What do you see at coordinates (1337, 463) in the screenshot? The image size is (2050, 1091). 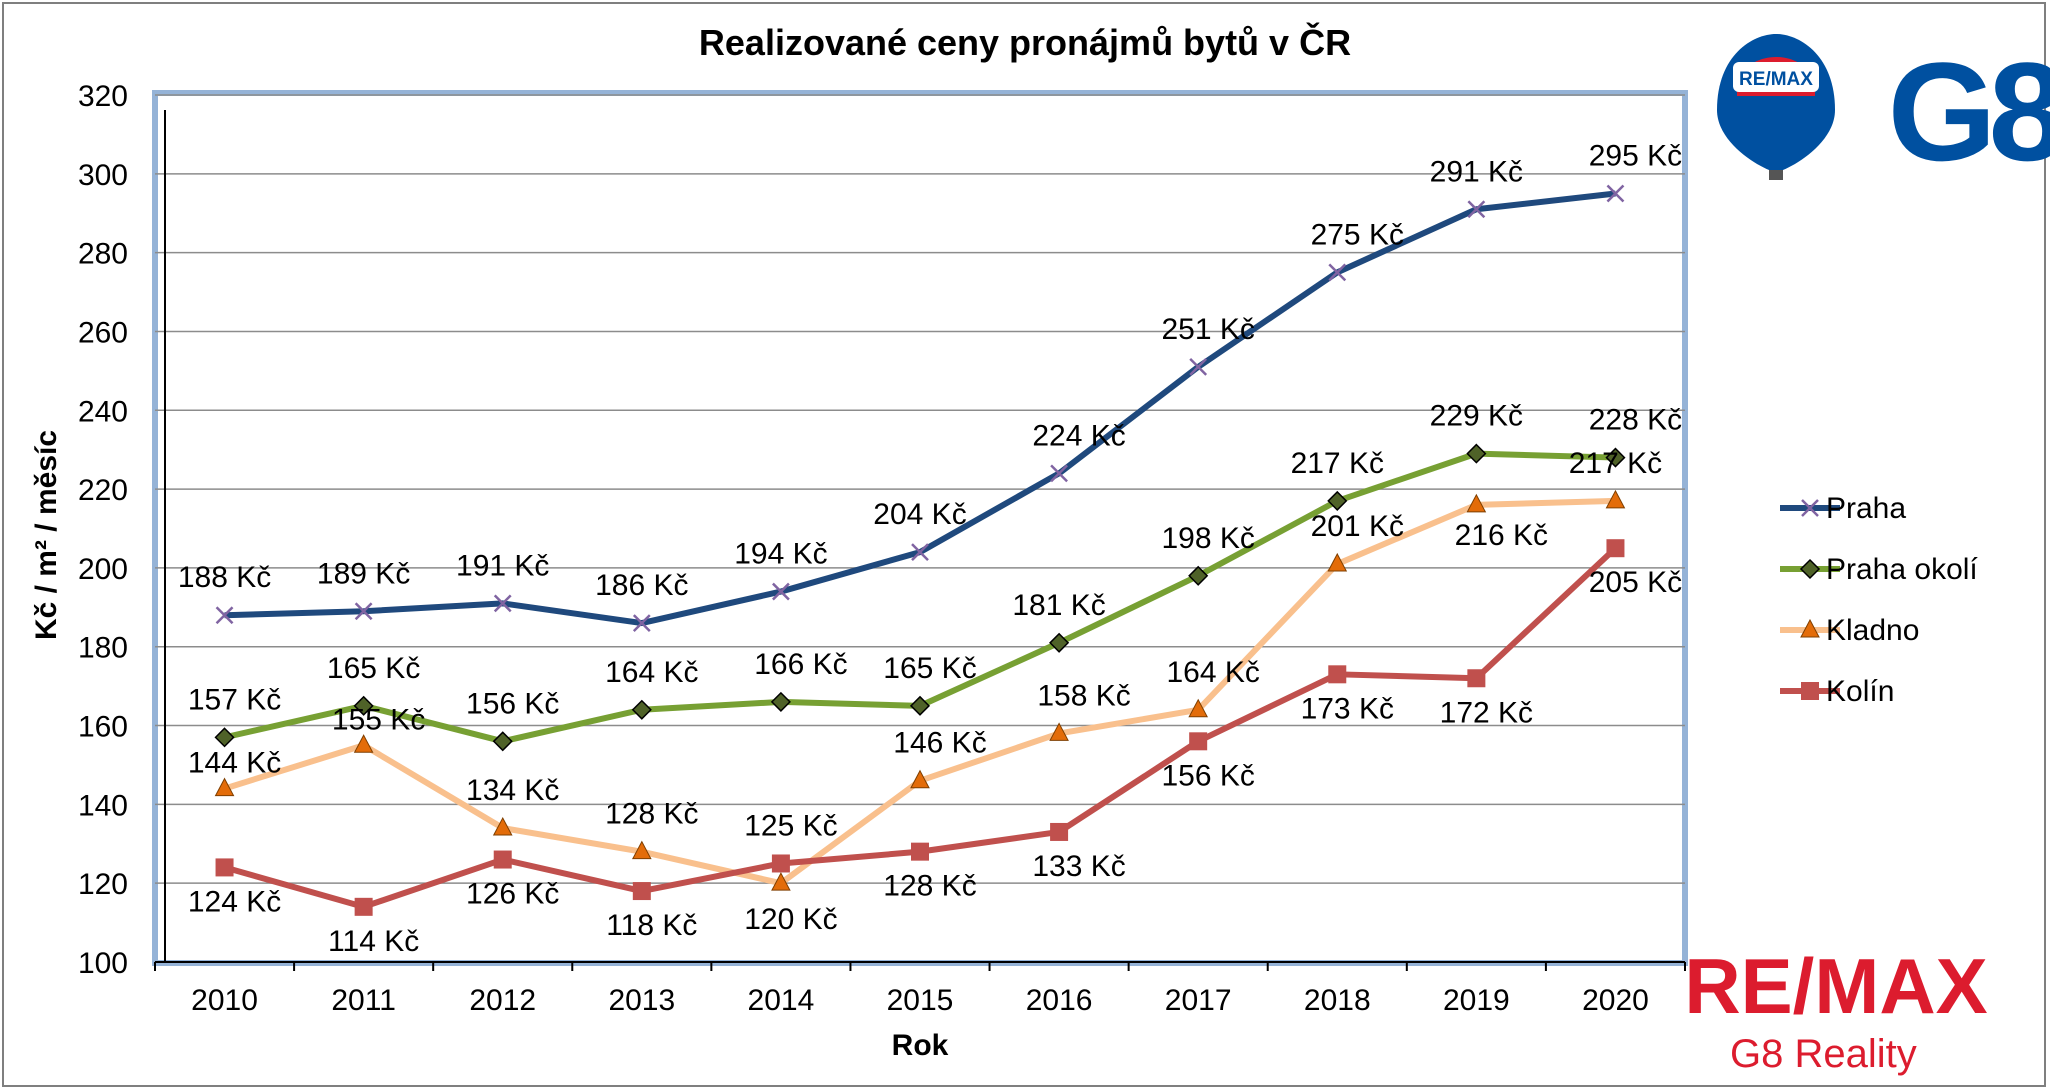 I see `data-label: 217 Kč` at bounding box center [1337, 463].